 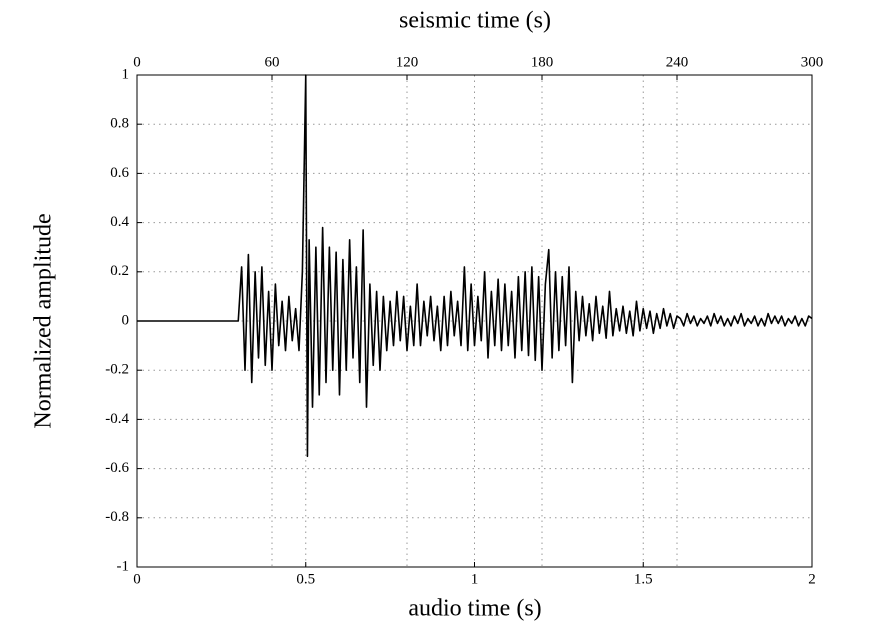 What do you see at coordinates (119, 124) in the screenshot?
I see `y-tick-label: 0.8` at bounding box center [119, 124].